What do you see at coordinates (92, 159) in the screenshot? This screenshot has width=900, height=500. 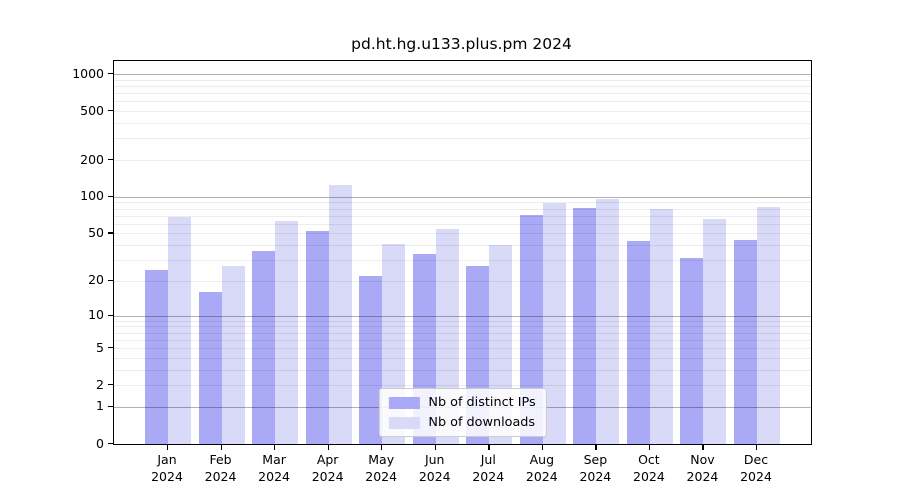 I see `y-tick-label-200: 200` at bounding box center [92, 159].